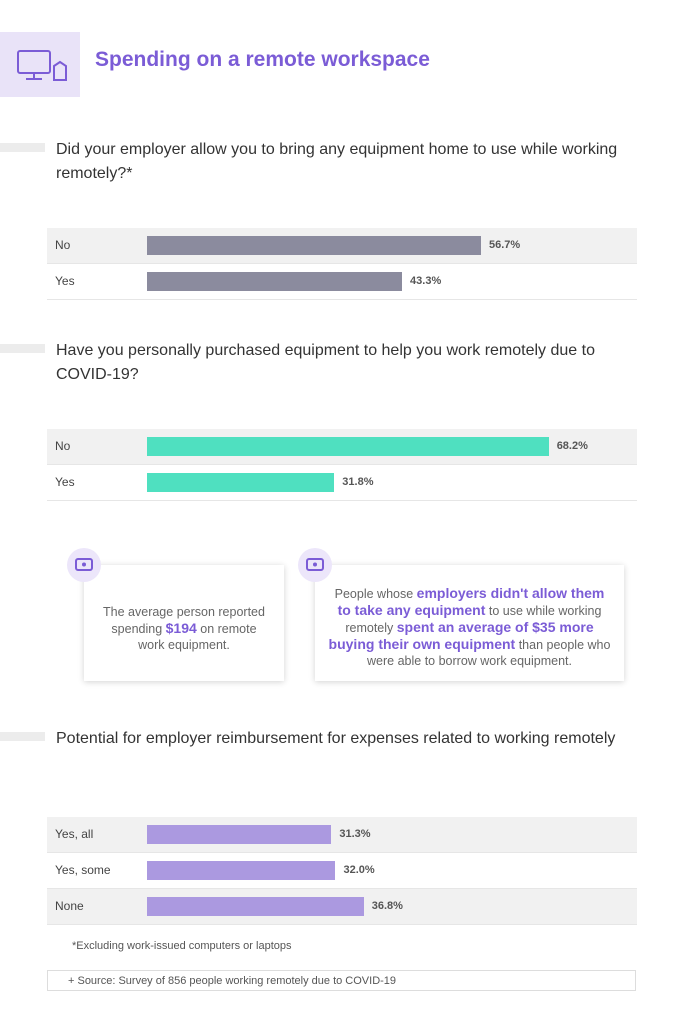  I want to click on callout-text-part: on remote work equipment., so click(197, 636).